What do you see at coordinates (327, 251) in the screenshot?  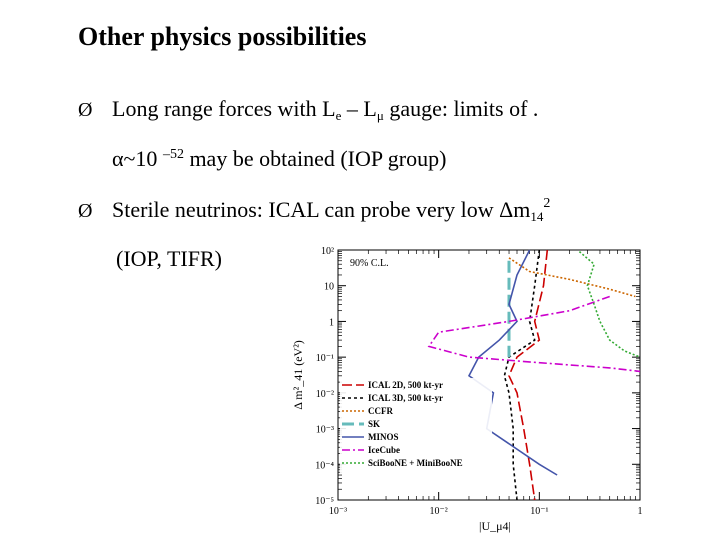 I see `y-tick-label: 10²` at bounding box center [327, 251].